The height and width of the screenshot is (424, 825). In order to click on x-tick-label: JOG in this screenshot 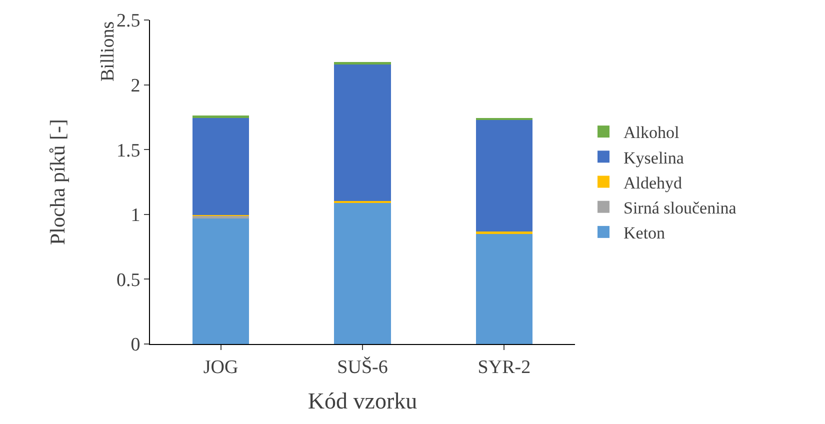, I will do `click(221, 367)`.